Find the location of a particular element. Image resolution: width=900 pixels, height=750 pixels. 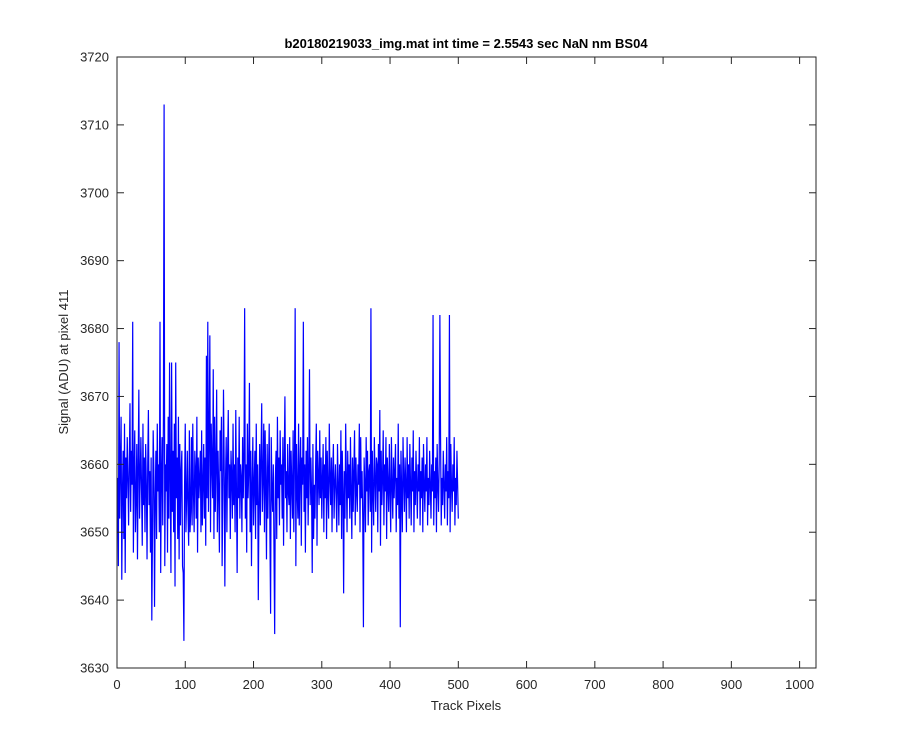

y-tick-label-3660: 3660 is located at coordinates (94, 464).